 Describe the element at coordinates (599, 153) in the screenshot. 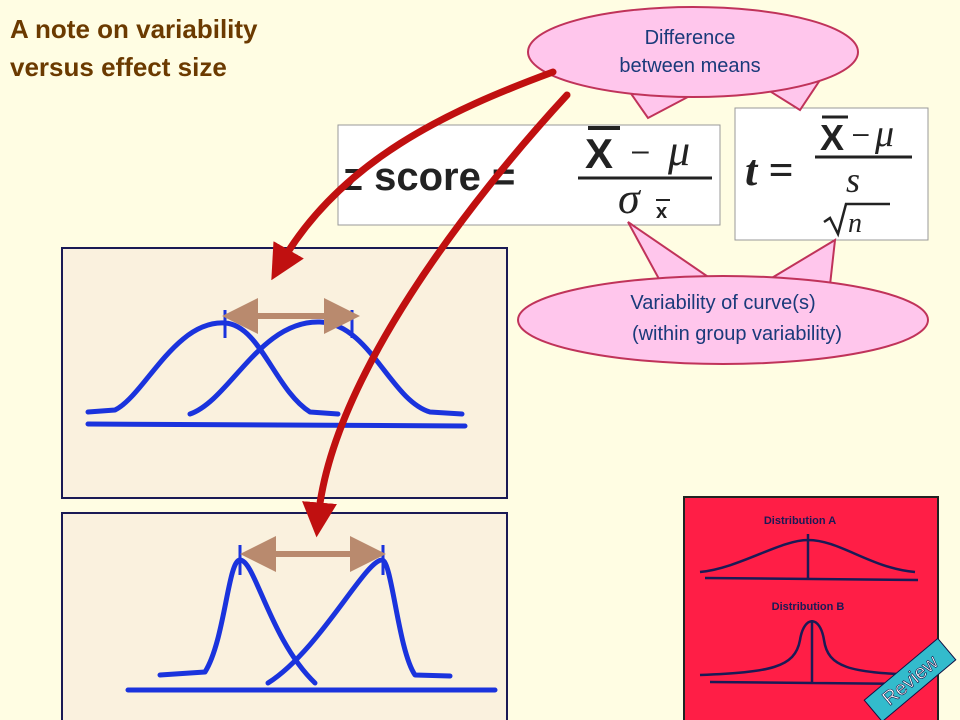

I see `z-num: X` at that location.